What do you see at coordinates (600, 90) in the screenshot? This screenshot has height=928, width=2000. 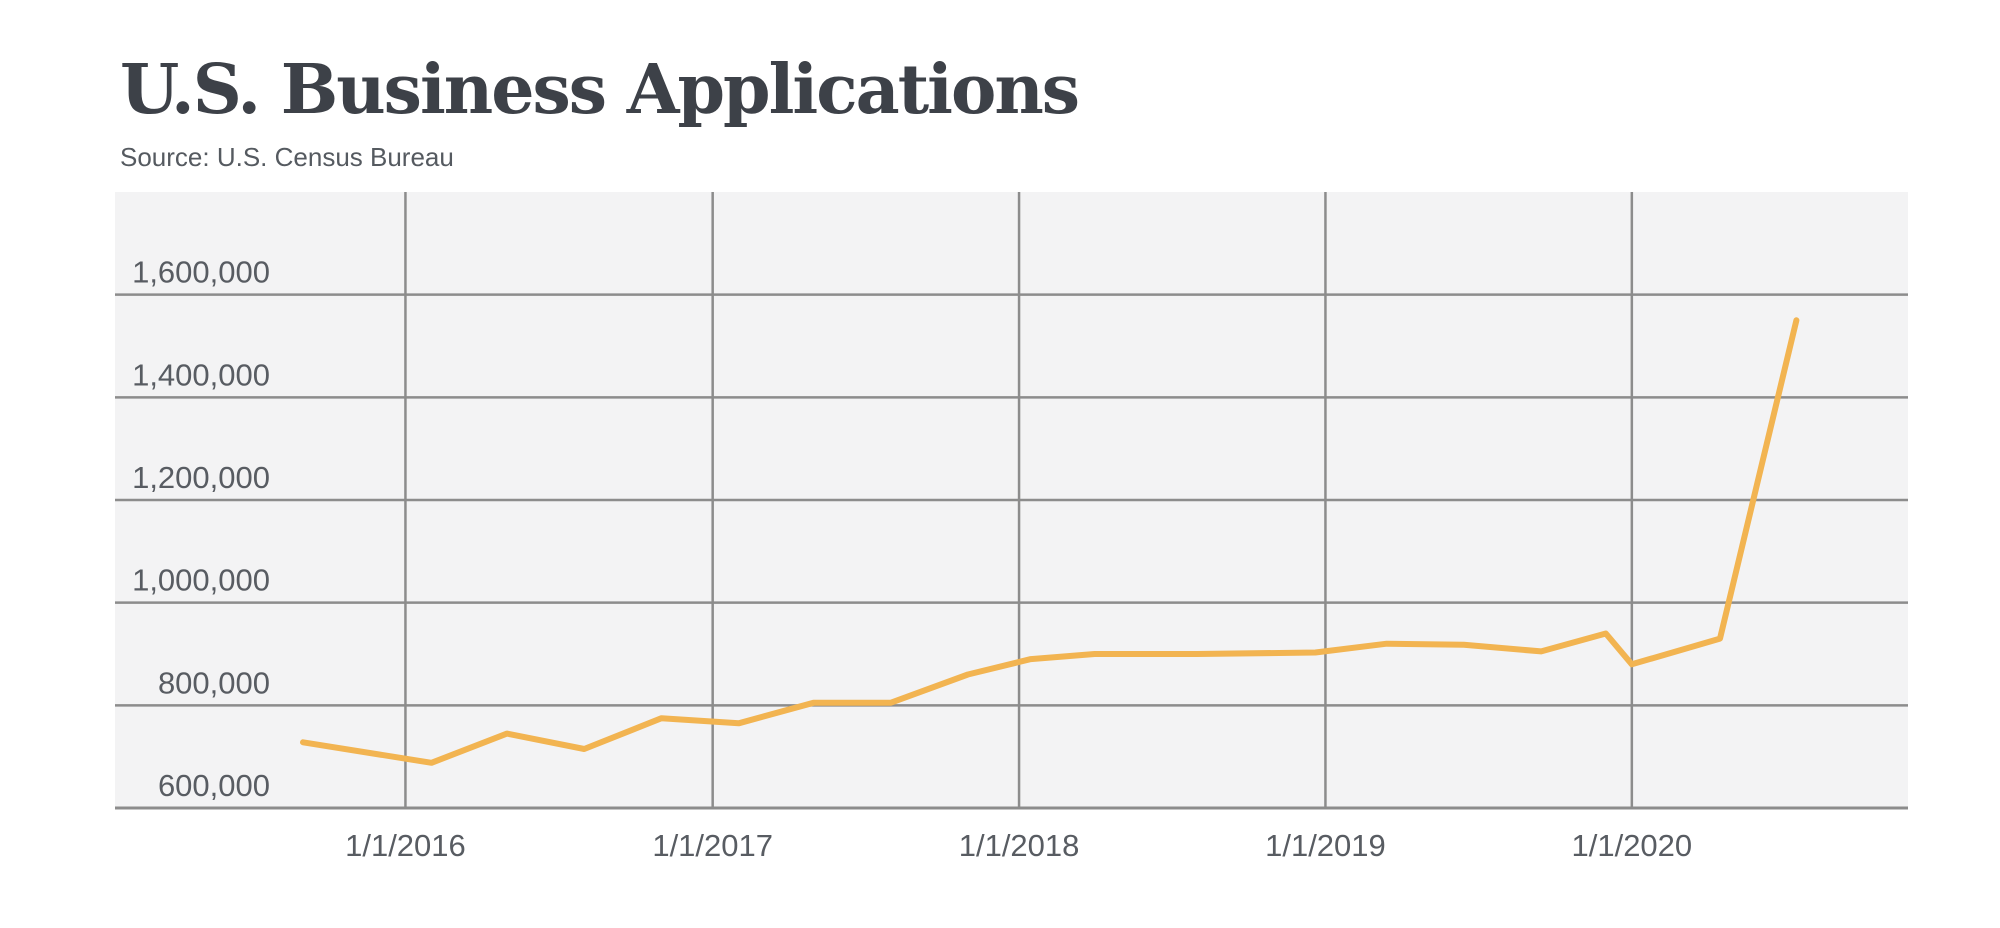 I see `chart-title: U.S. Business Applications` at bounding box center [600, 90].